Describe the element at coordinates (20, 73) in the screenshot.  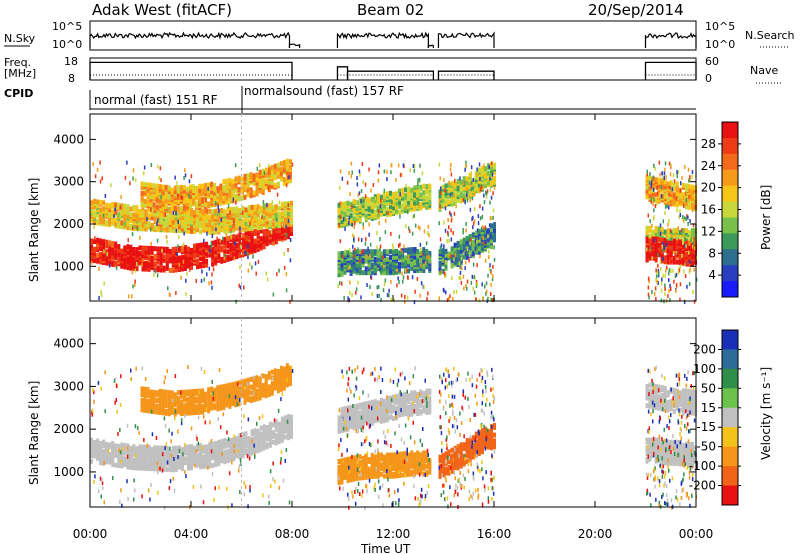
I see `freq-left-label-2: [MHz]` at that location.